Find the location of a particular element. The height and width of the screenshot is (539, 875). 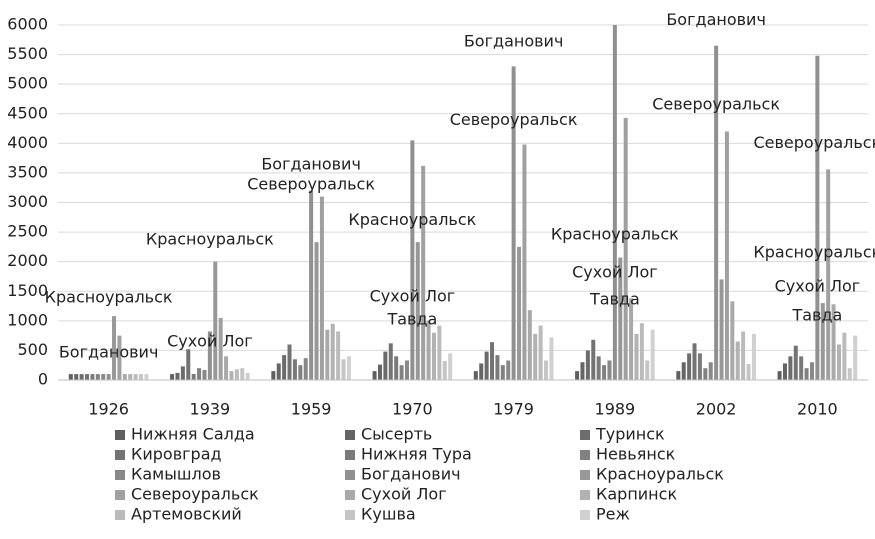

x-tick-label: 1959 is located at coordinates (311, 409).